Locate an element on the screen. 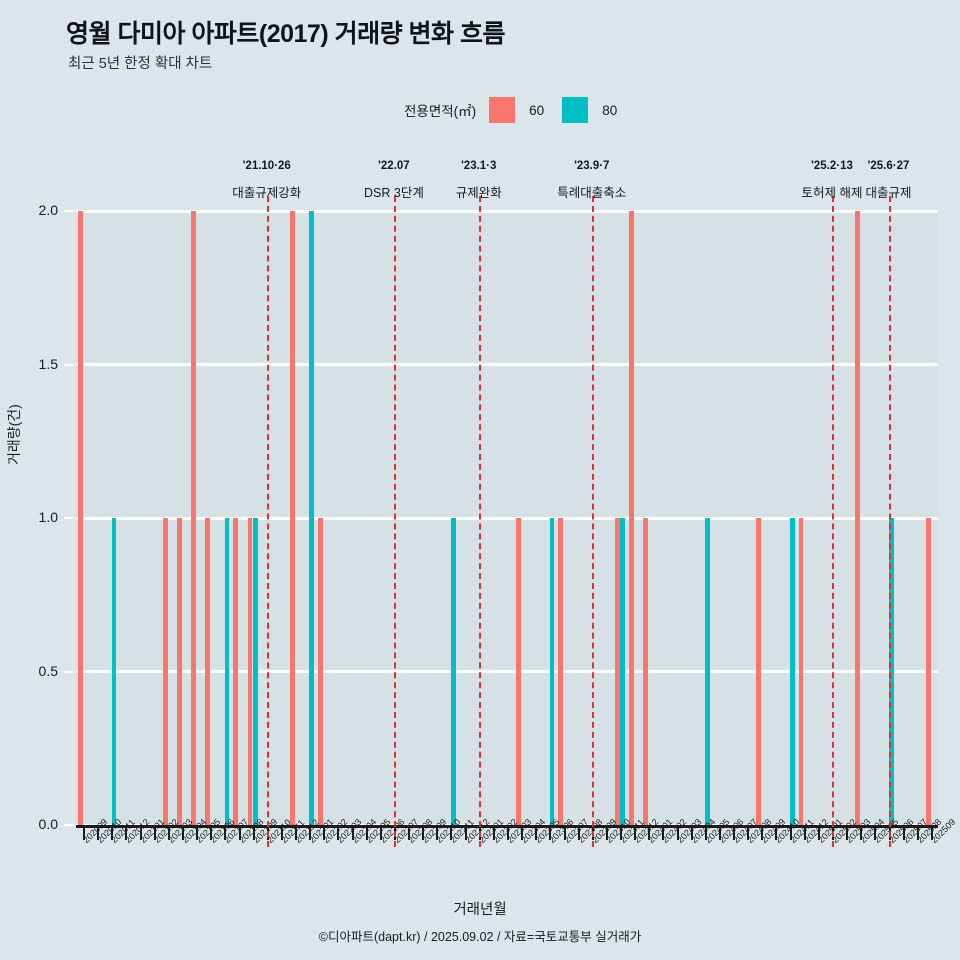 This screenshot has width=960, height=960. x-axis-line is located at coordinates (507, 826).